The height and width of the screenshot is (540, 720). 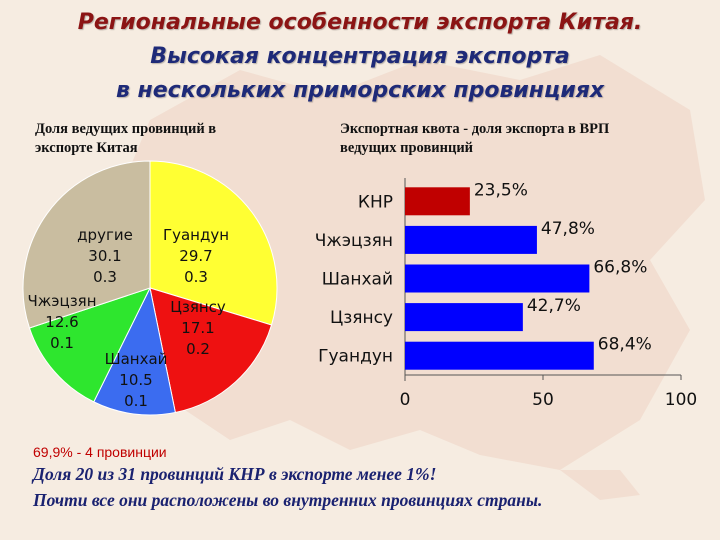 What do you see at coordinates (357, 280) in the screenshot?
I see `bar-category-label-3: Шанхай` at bounding box center [357, 280].